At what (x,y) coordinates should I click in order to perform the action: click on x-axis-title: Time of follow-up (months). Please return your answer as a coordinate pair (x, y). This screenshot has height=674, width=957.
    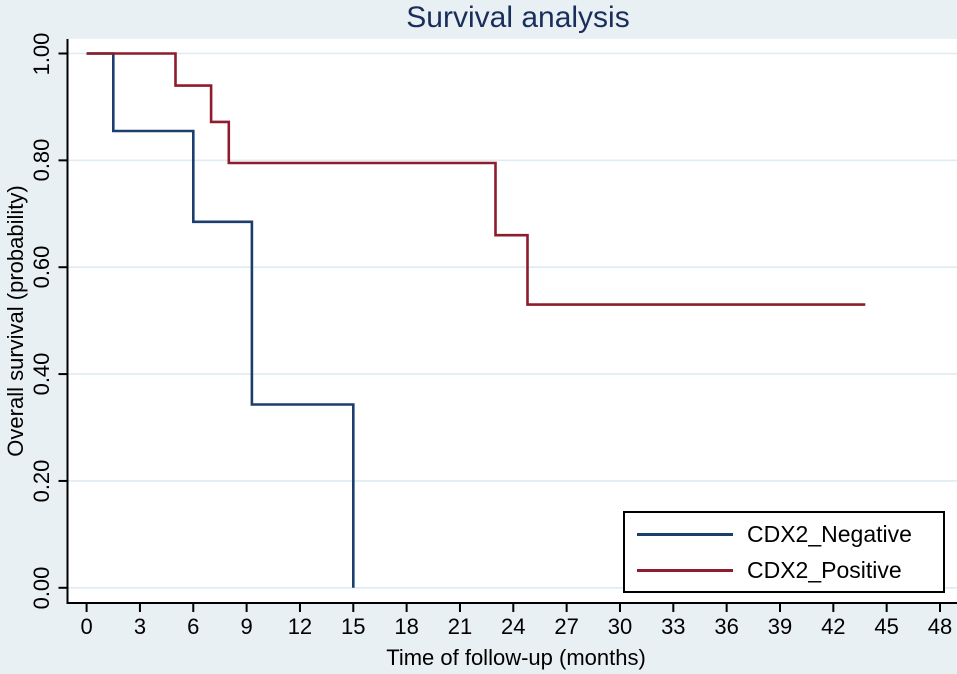
    Looking at the image, I should click on (516, 657).